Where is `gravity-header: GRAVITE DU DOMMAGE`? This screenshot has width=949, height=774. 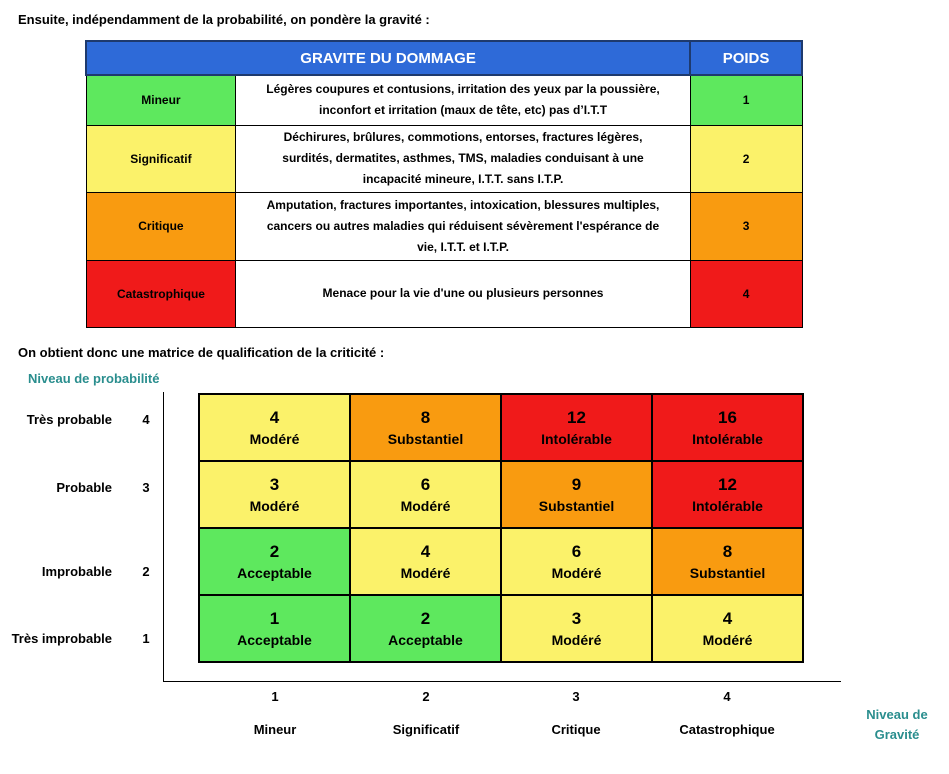 gravity-header: GRAVITE DU DOMMAGE is located at coordinates (388, 58).